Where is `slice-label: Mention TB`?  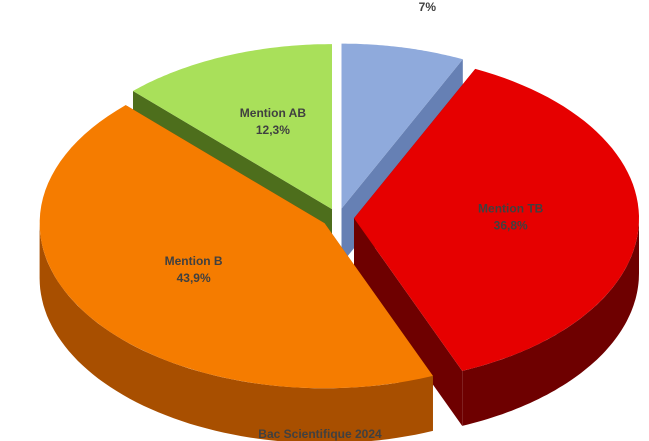
slice-label: Mention TB is located at coordinates (511, 209).